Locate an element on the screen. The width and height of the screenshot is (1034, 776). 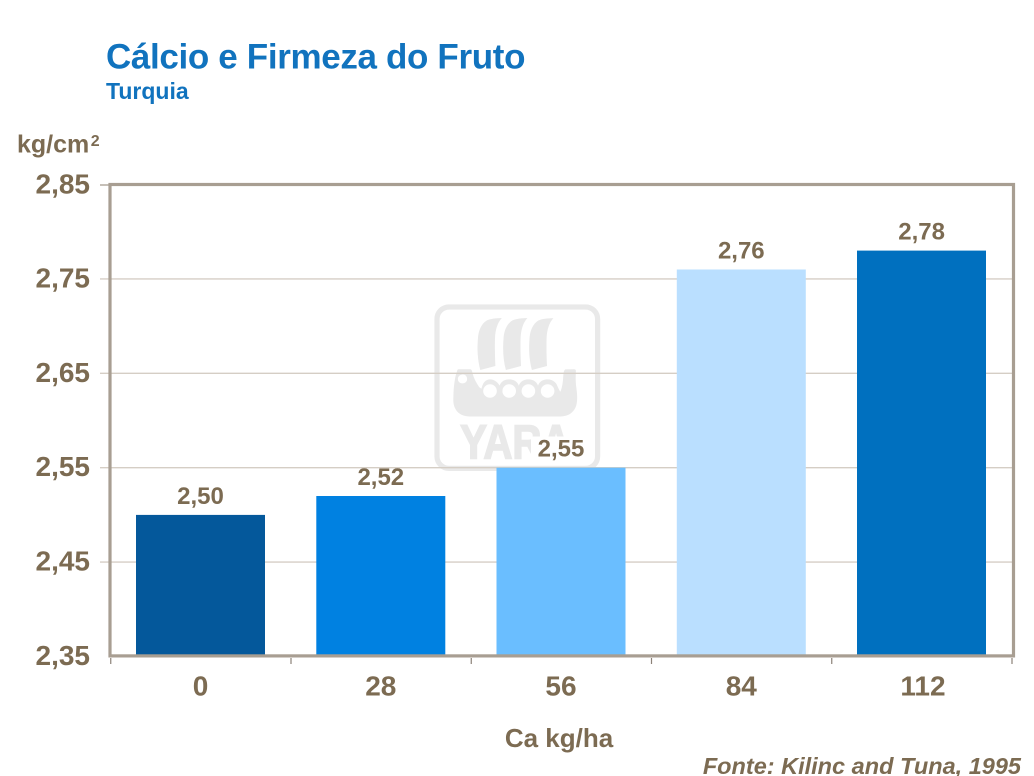
svg-text: 112 is located at coordinates (922, 686).